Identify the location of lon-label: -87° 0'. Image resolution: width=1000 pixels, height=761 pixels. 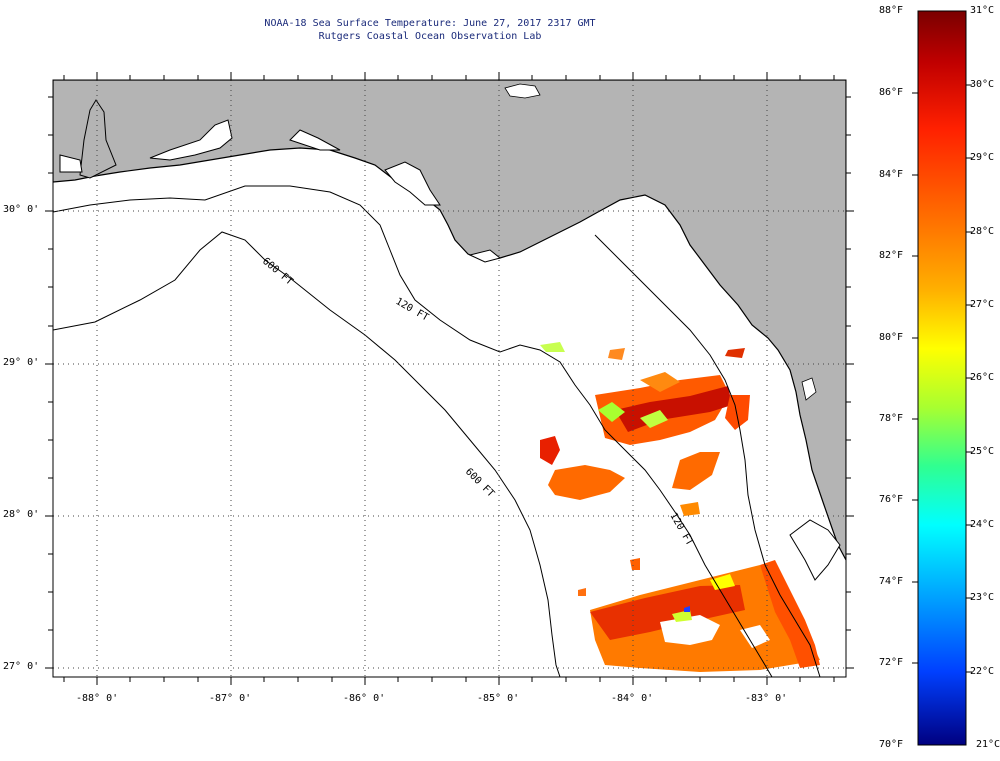
(230, 698).